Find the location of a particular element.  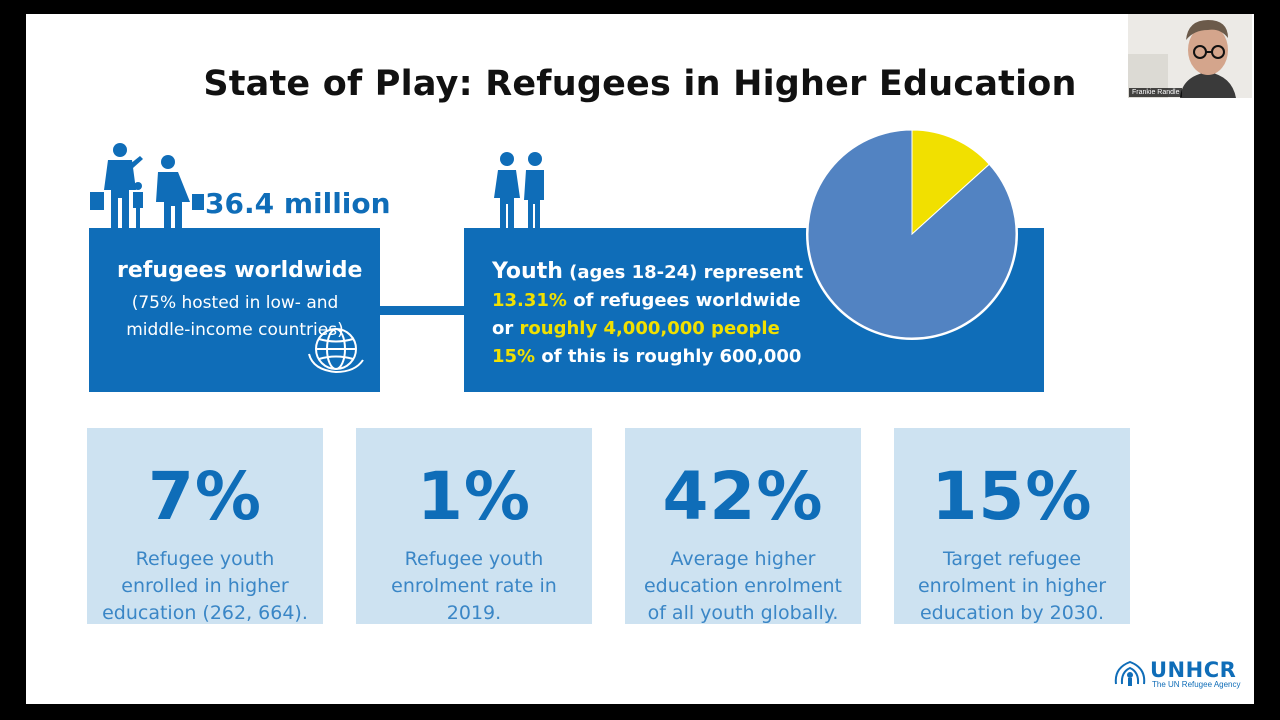

unhcr-tagline: The UN Refugee Agency is located at coordinates (1196, 684).